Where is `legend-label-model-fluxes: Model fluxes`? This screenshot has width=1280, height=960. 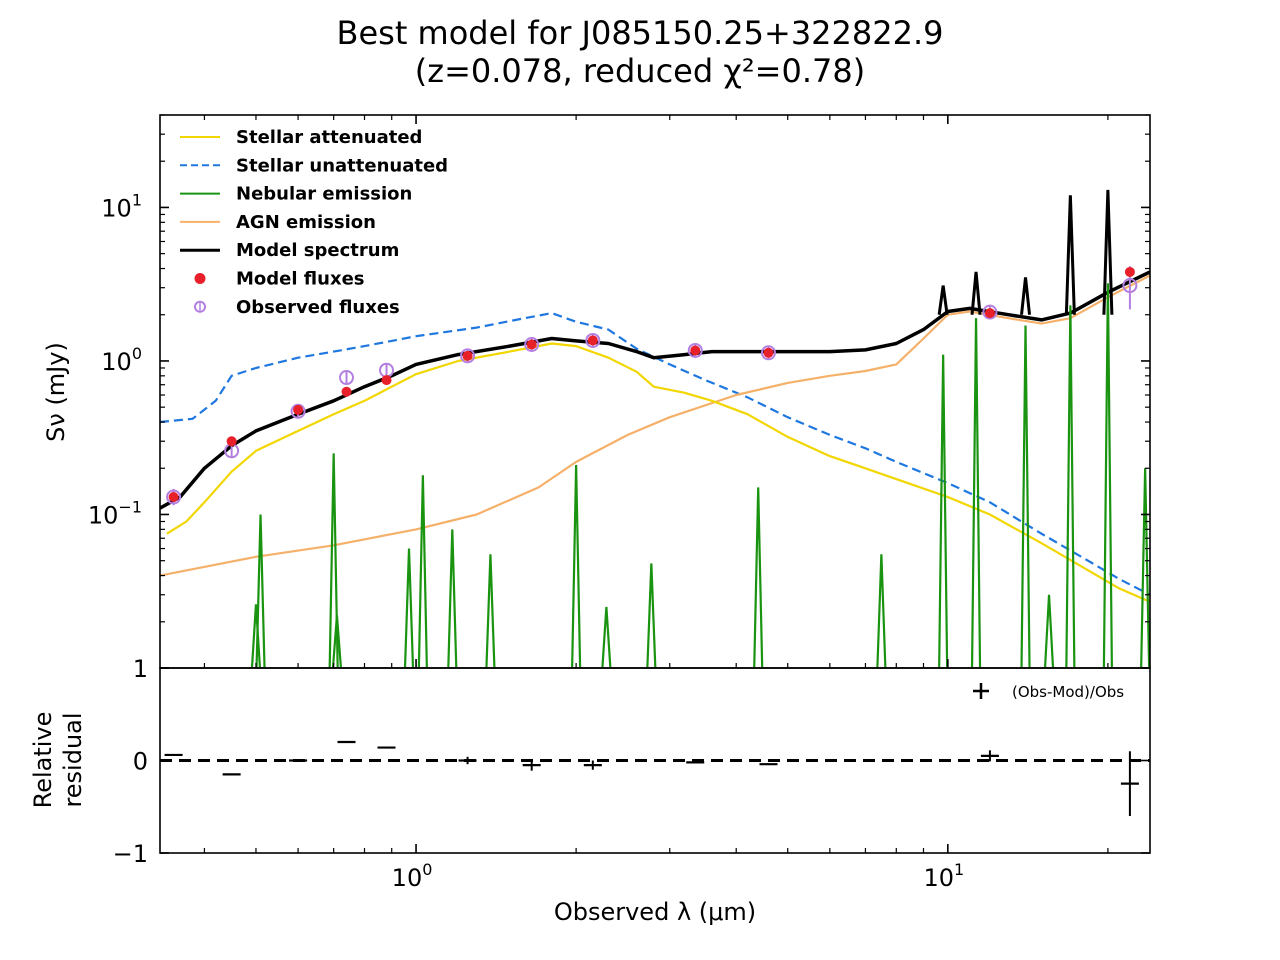
legend-label-model-fluxes: Model fluxes is located at coordinates (300, 279).